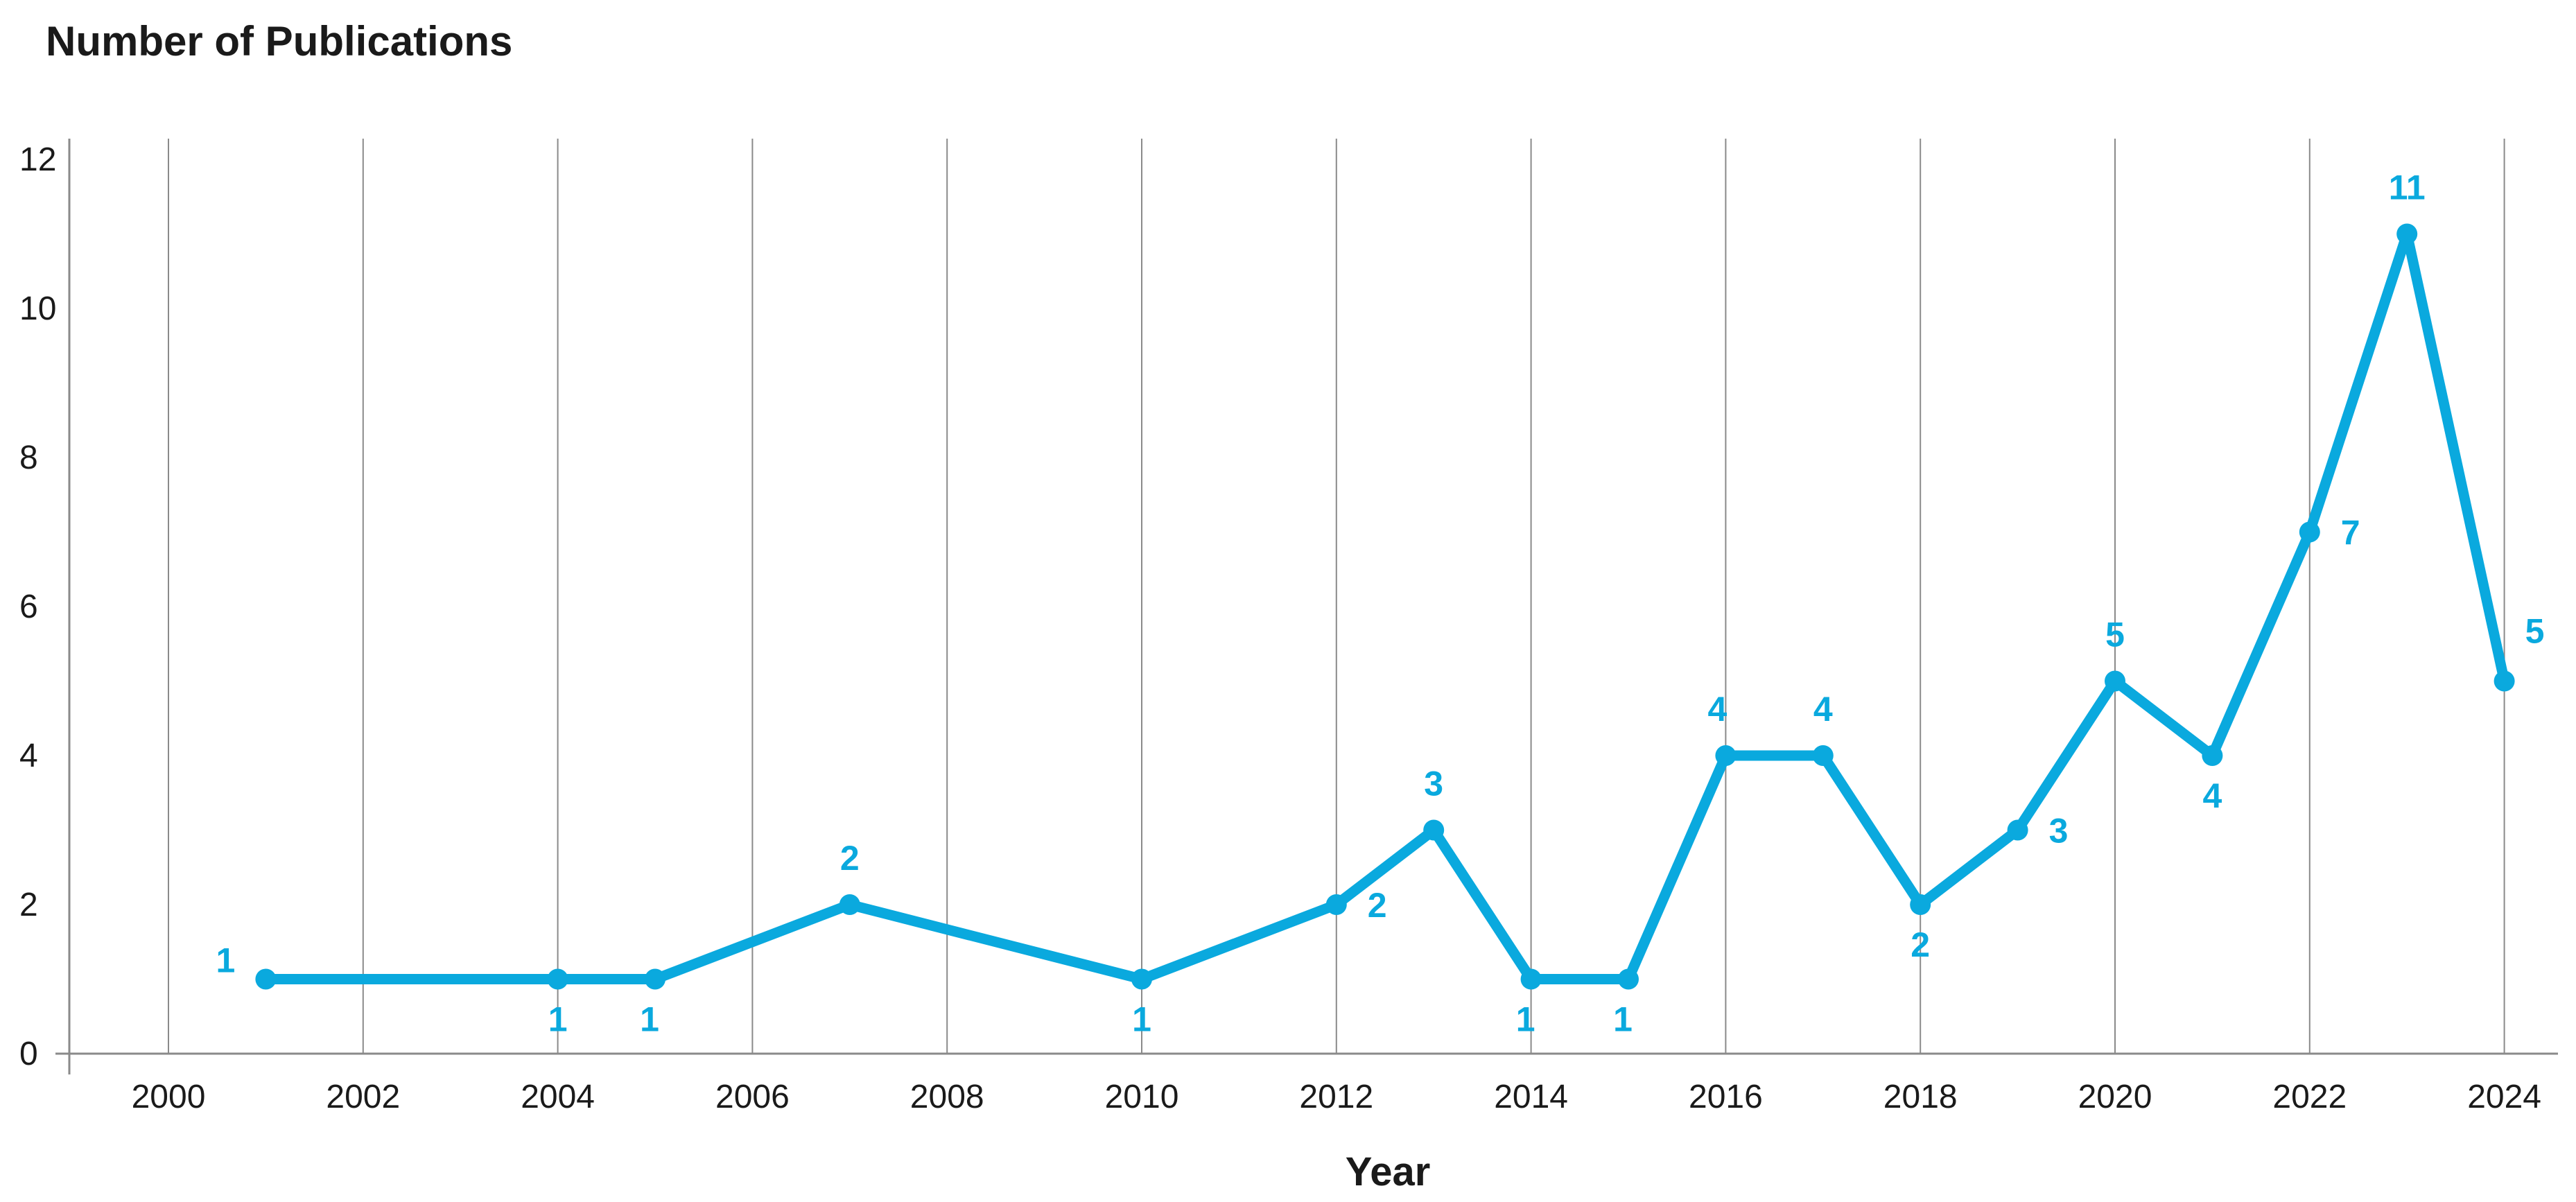 This screenshot has height=1202, width=2576. I want to click on data-label-2022: 7, so click(2350, 533).